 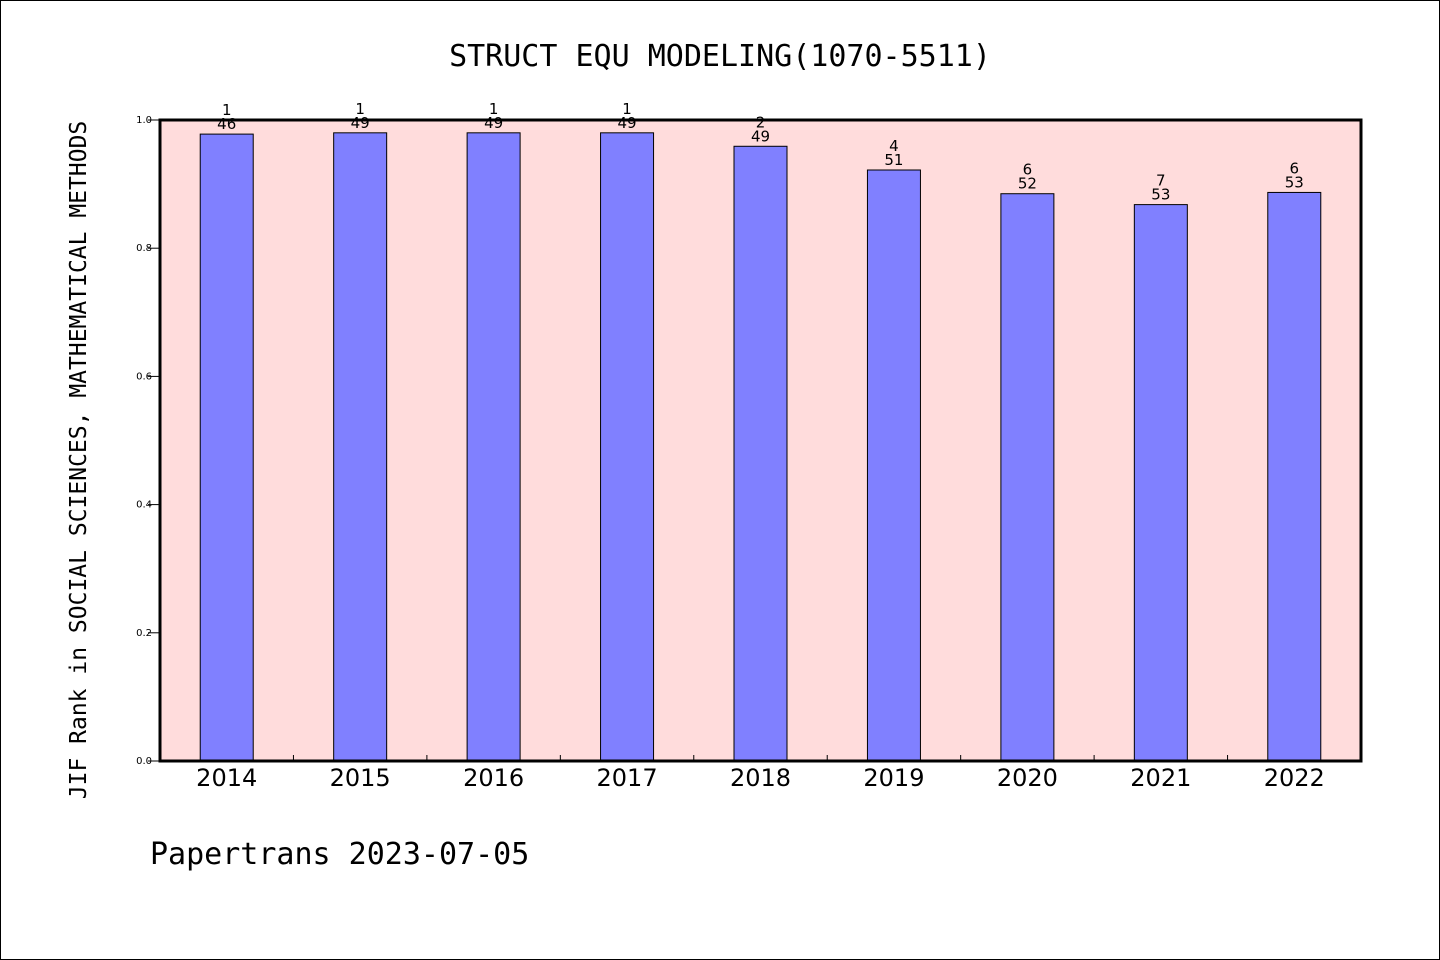 What do you see at coordinates (144, 505) in the screenshot?
I see `y-tick-label-0.4: 0.4` at bounding box center [144, 505].